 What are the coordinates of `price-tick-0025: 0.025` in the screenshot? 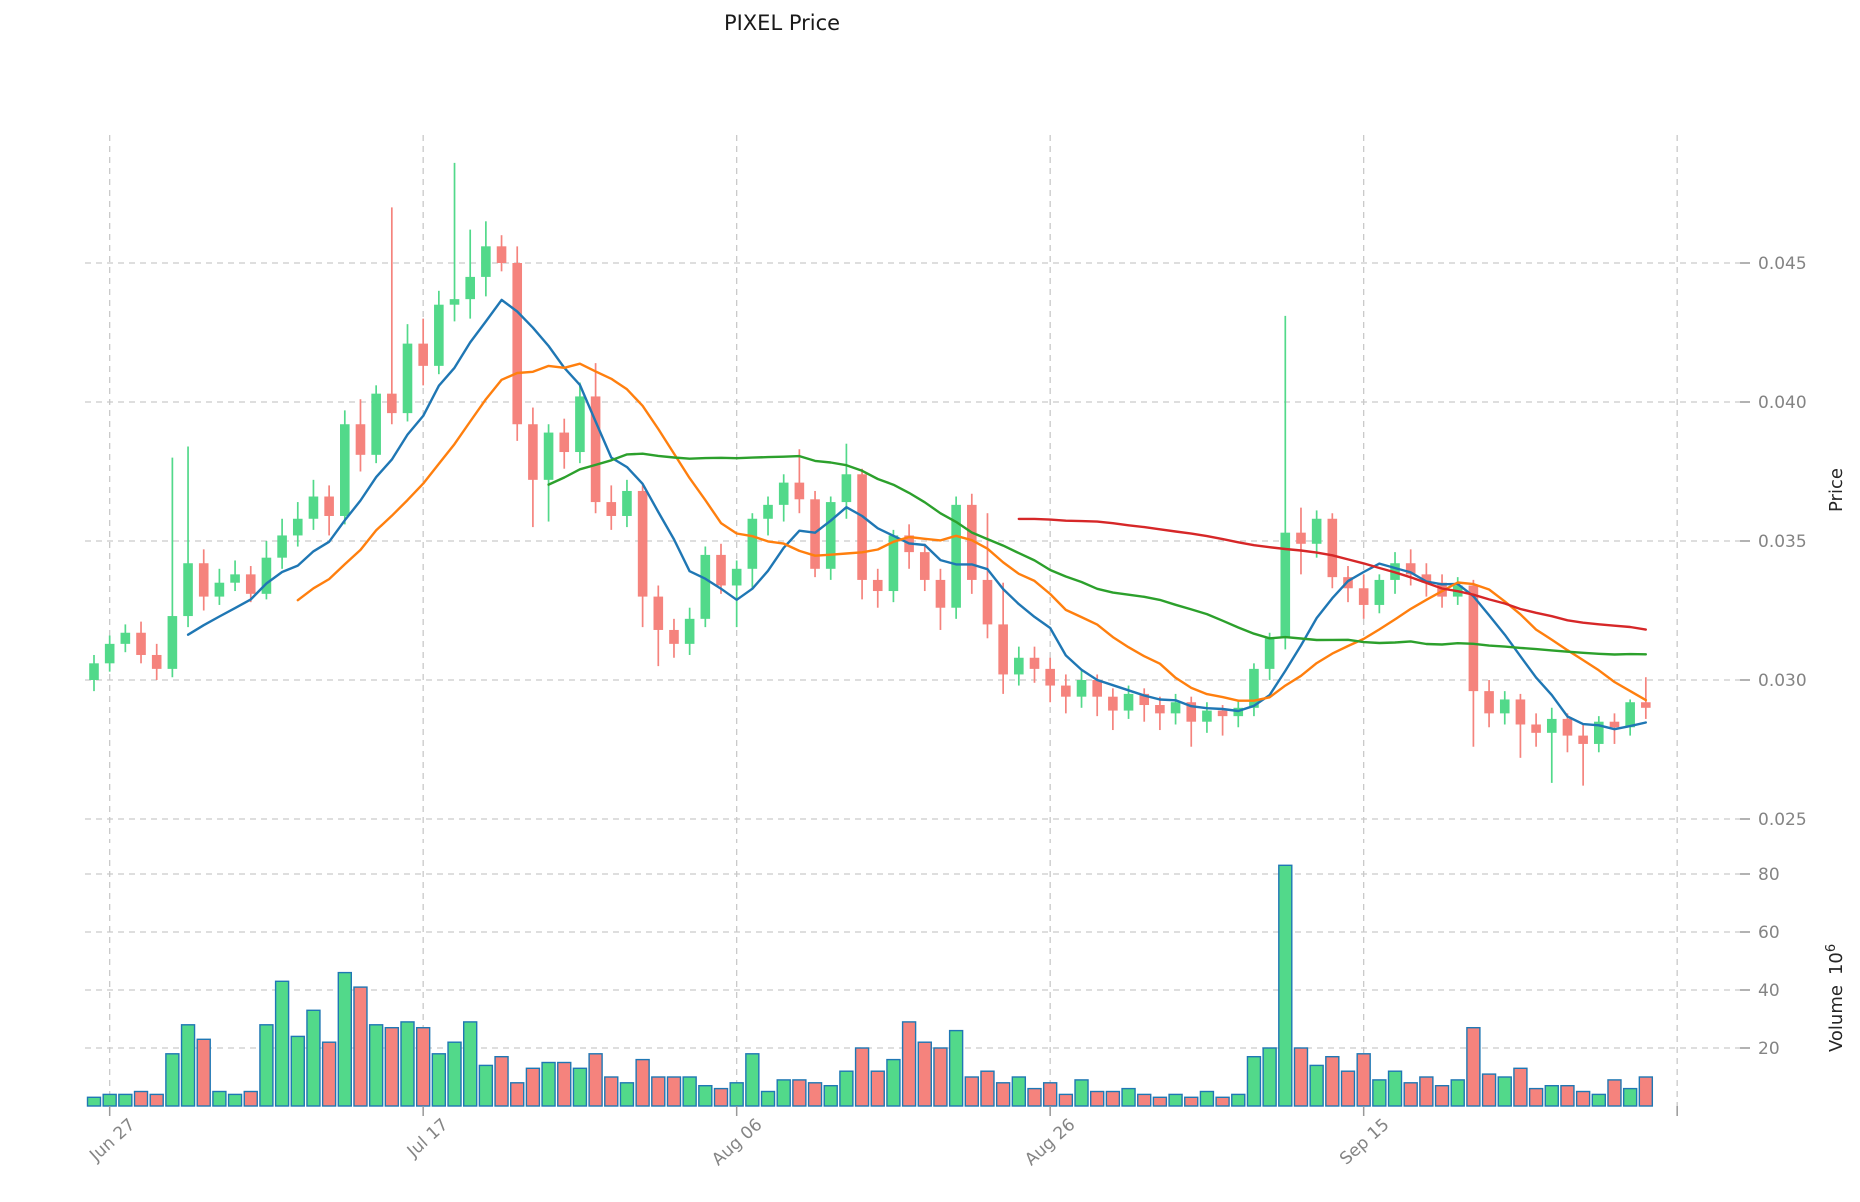 It's located at (1782, 820).